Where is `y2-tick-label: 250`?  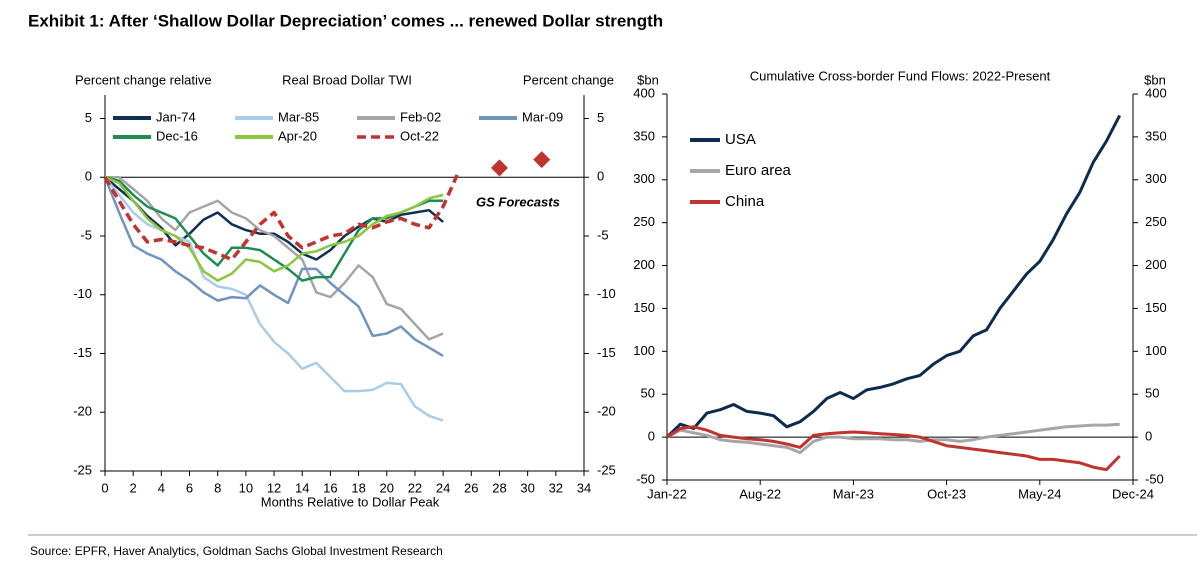 y2-tick-label: 250 is located at coordinates (1156, 221).